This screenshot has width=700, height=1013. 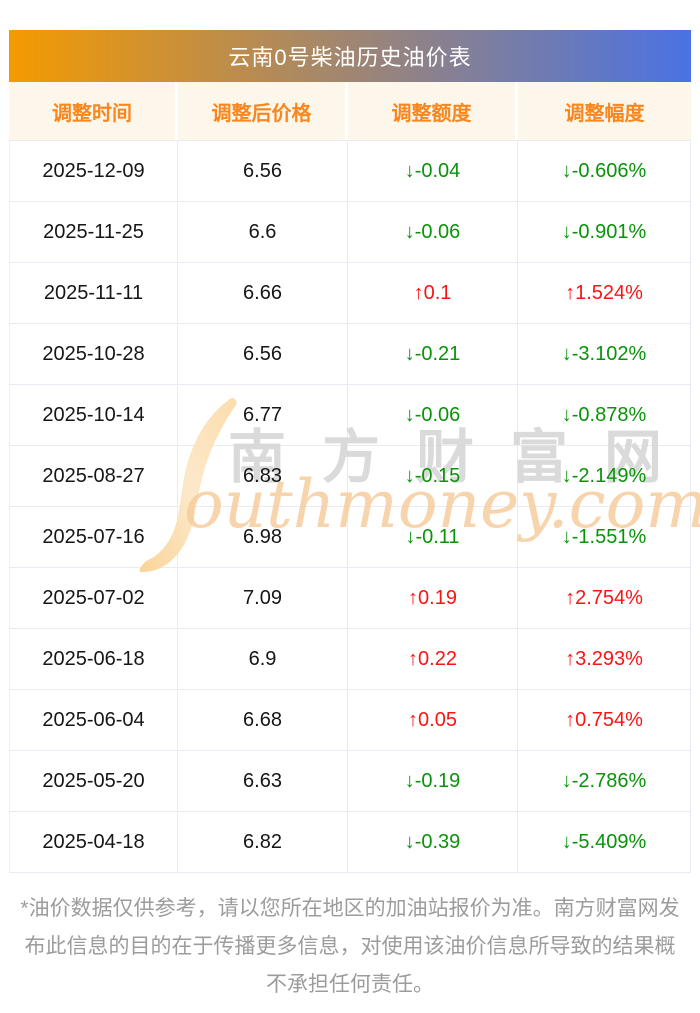 I want to click on date-cell: 2025-08-27, so click(x=93, y=476).